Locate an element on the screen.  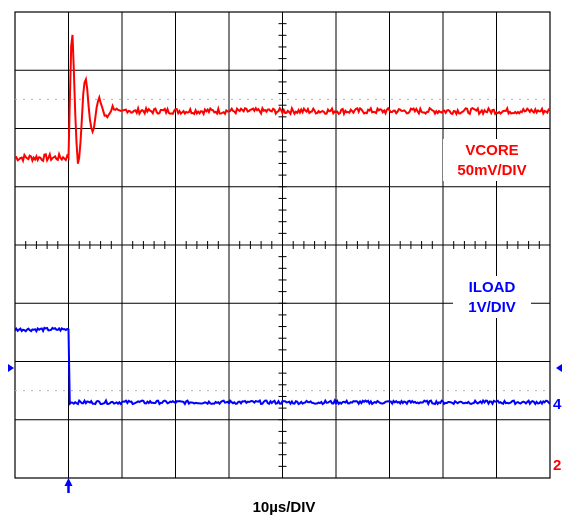
iload-channel-label: ILOAD is located at coordinates (492, 287).